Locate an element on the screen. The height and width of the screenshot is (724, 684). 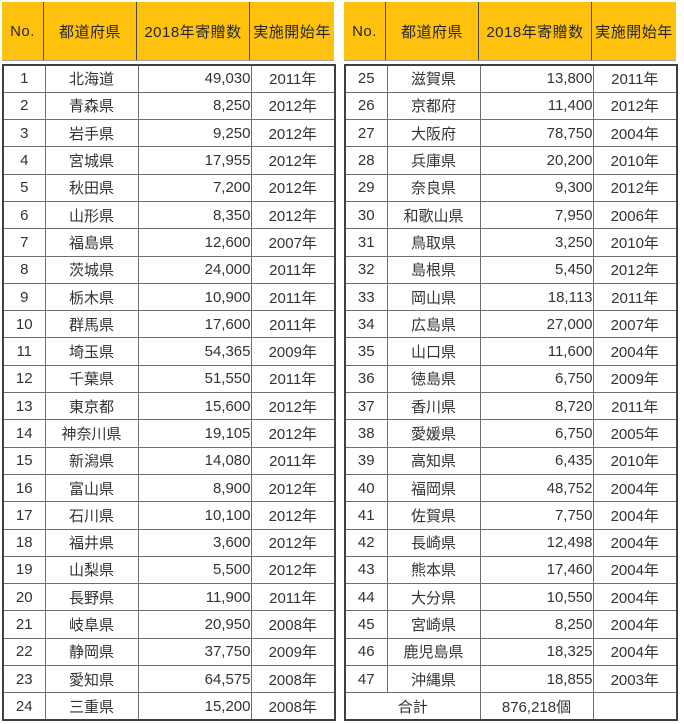
cell-no: 29 is located at coordinates (366, 187).